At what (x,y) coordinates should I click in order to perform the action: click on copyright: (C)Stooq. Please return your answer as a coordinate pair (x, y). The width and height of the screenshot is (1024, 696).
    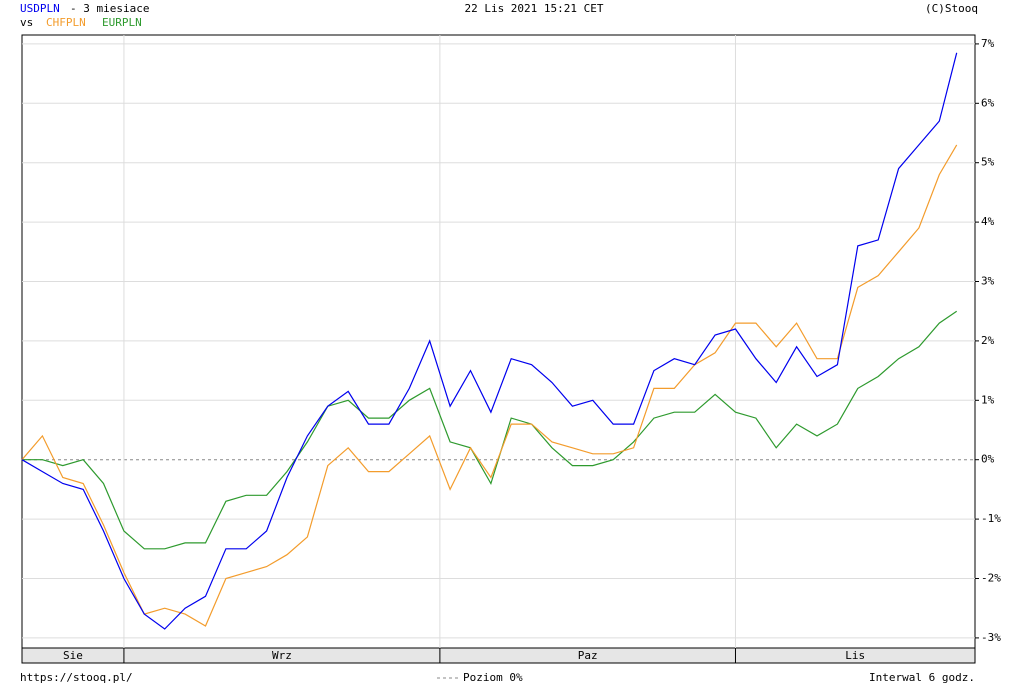
    Looking at the image, I should click on (951, 8).